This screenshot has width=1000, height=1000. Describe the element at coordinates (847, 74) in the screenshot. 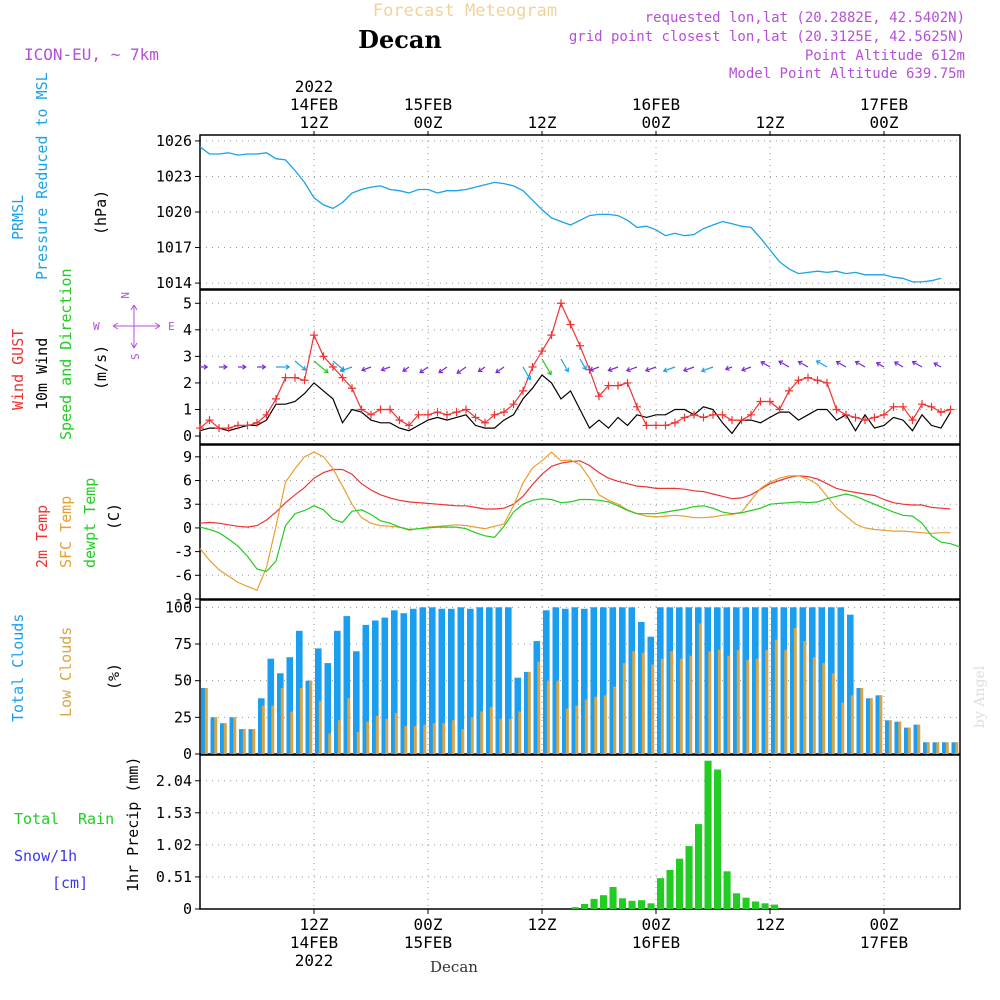

I see `model-altitude: Model Point Altitude 639.75m` at that location.